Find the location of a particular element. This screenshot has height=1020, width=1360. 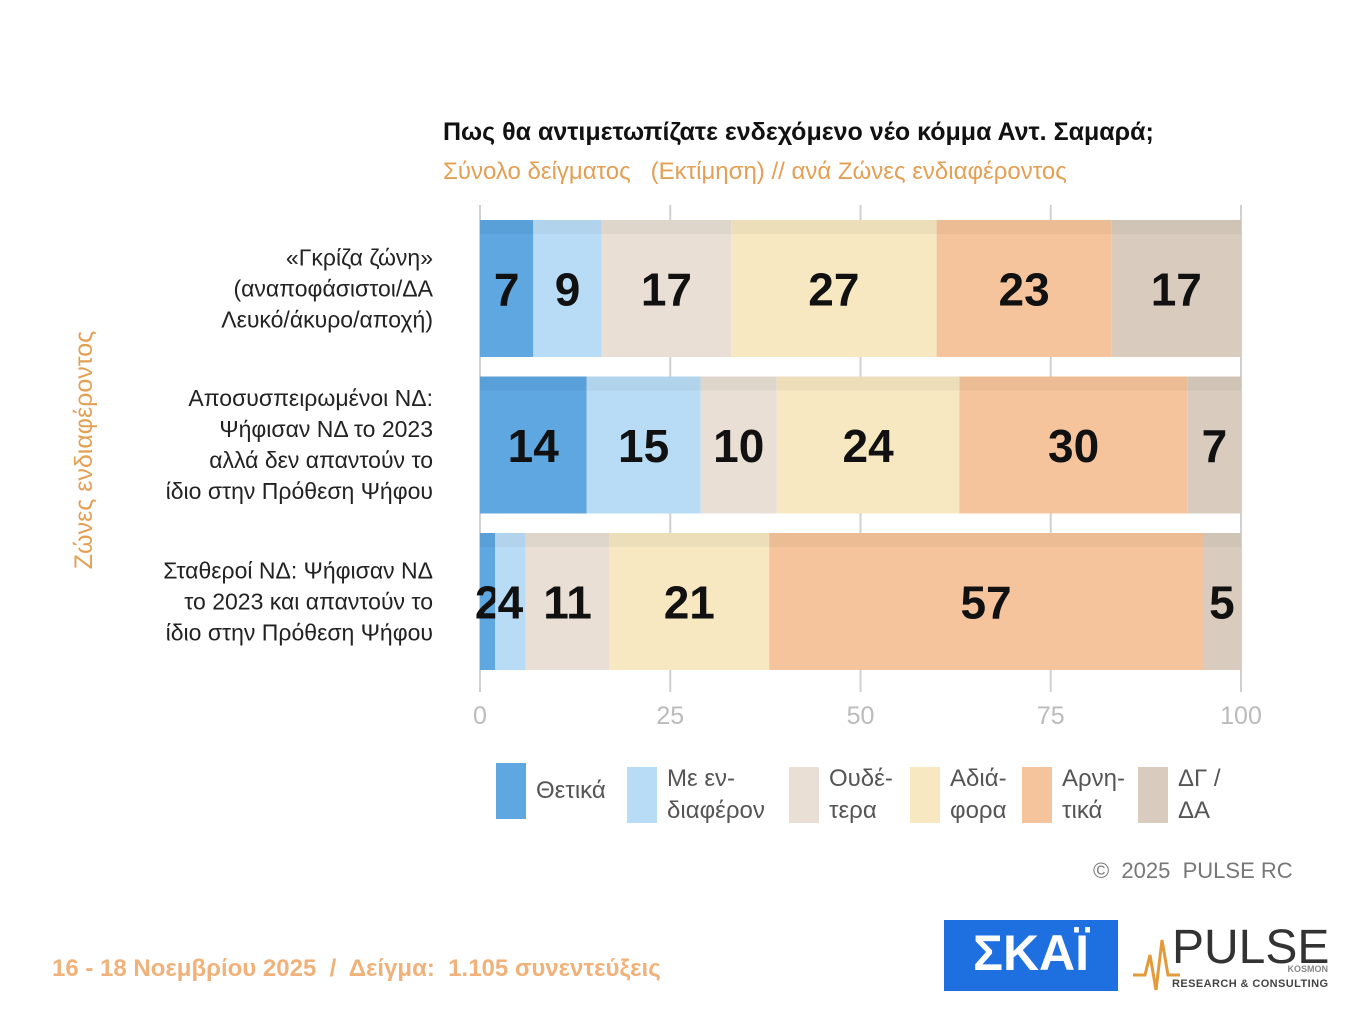

data-label: 57 is located at coordinates (985, 603).